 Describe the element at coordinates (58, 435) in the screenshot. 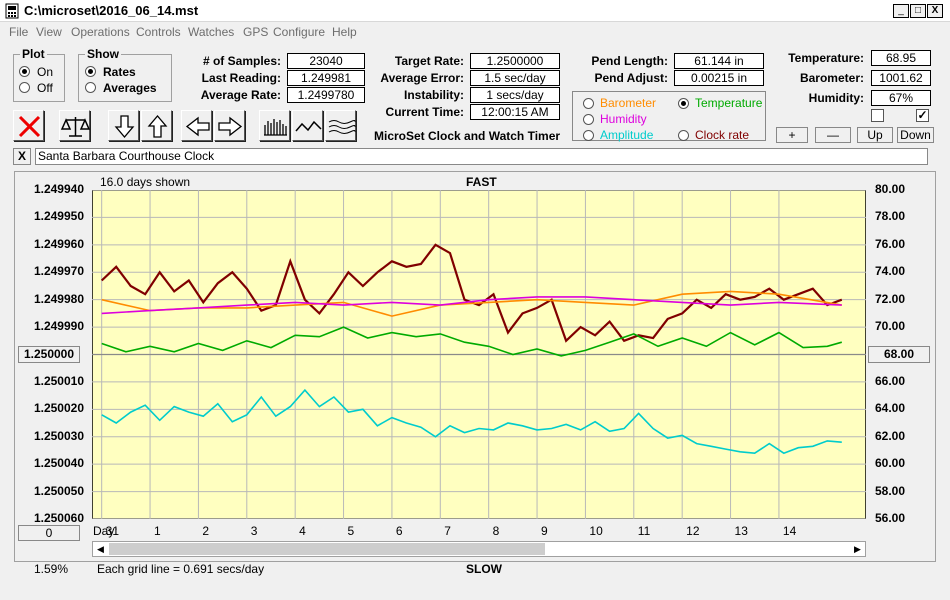

I see `left-axis-tick: 1.250030` at that location.